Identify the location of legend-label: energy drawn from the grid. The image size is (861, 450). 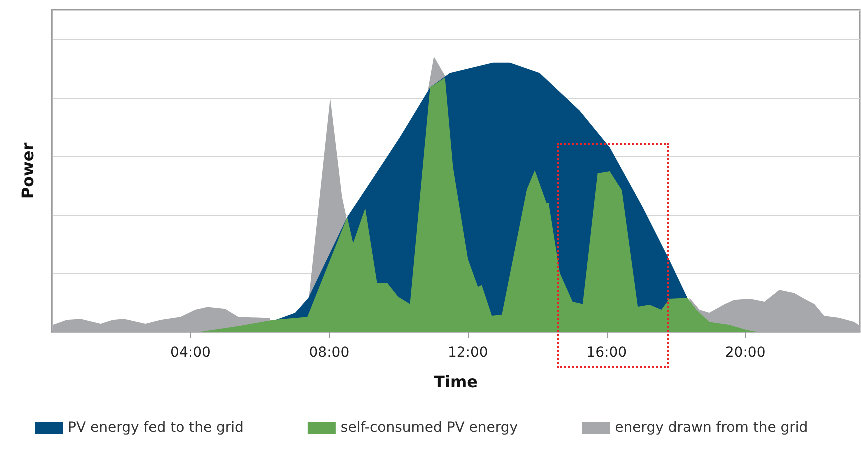
(711, 428).